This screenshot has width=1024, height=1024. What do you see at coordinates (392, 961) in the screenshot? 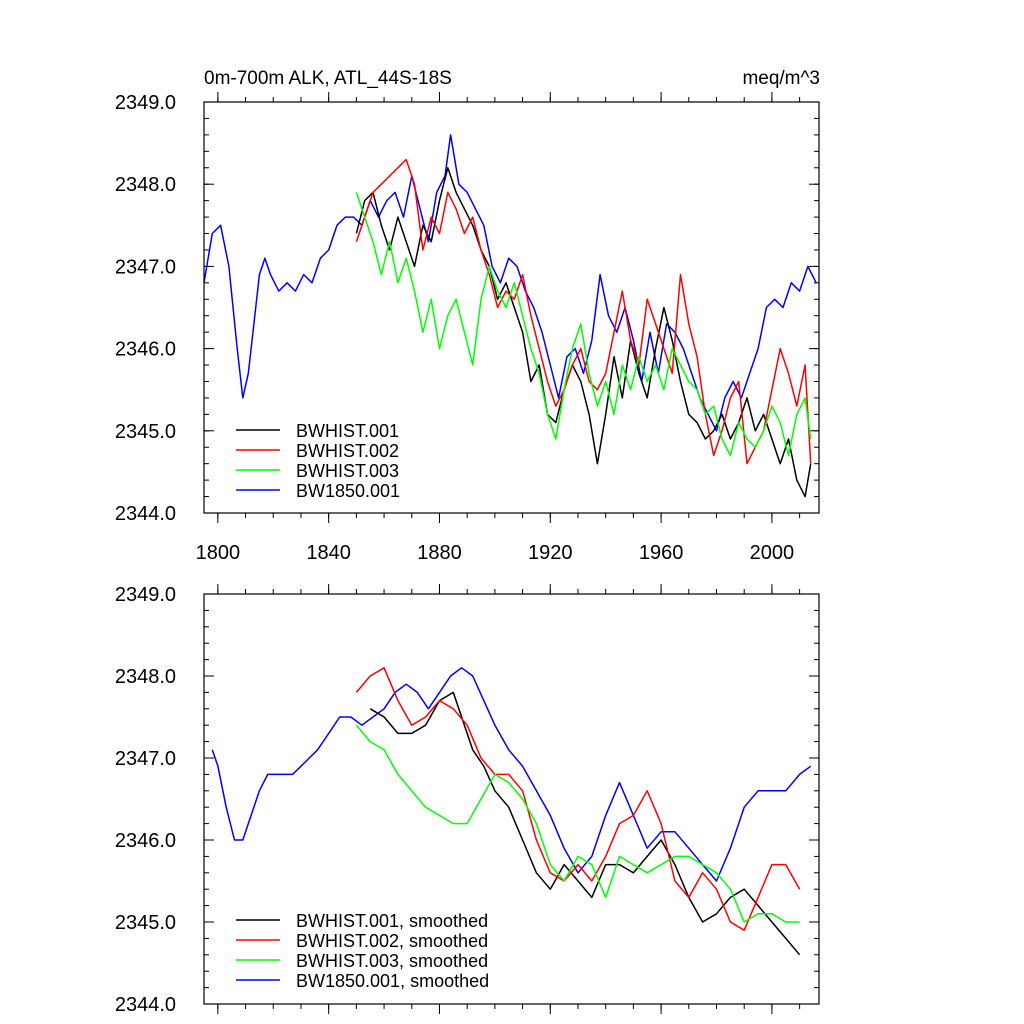
I see `legend-label: BWHIST.003, smoothed` at bounding box center [392, 961].